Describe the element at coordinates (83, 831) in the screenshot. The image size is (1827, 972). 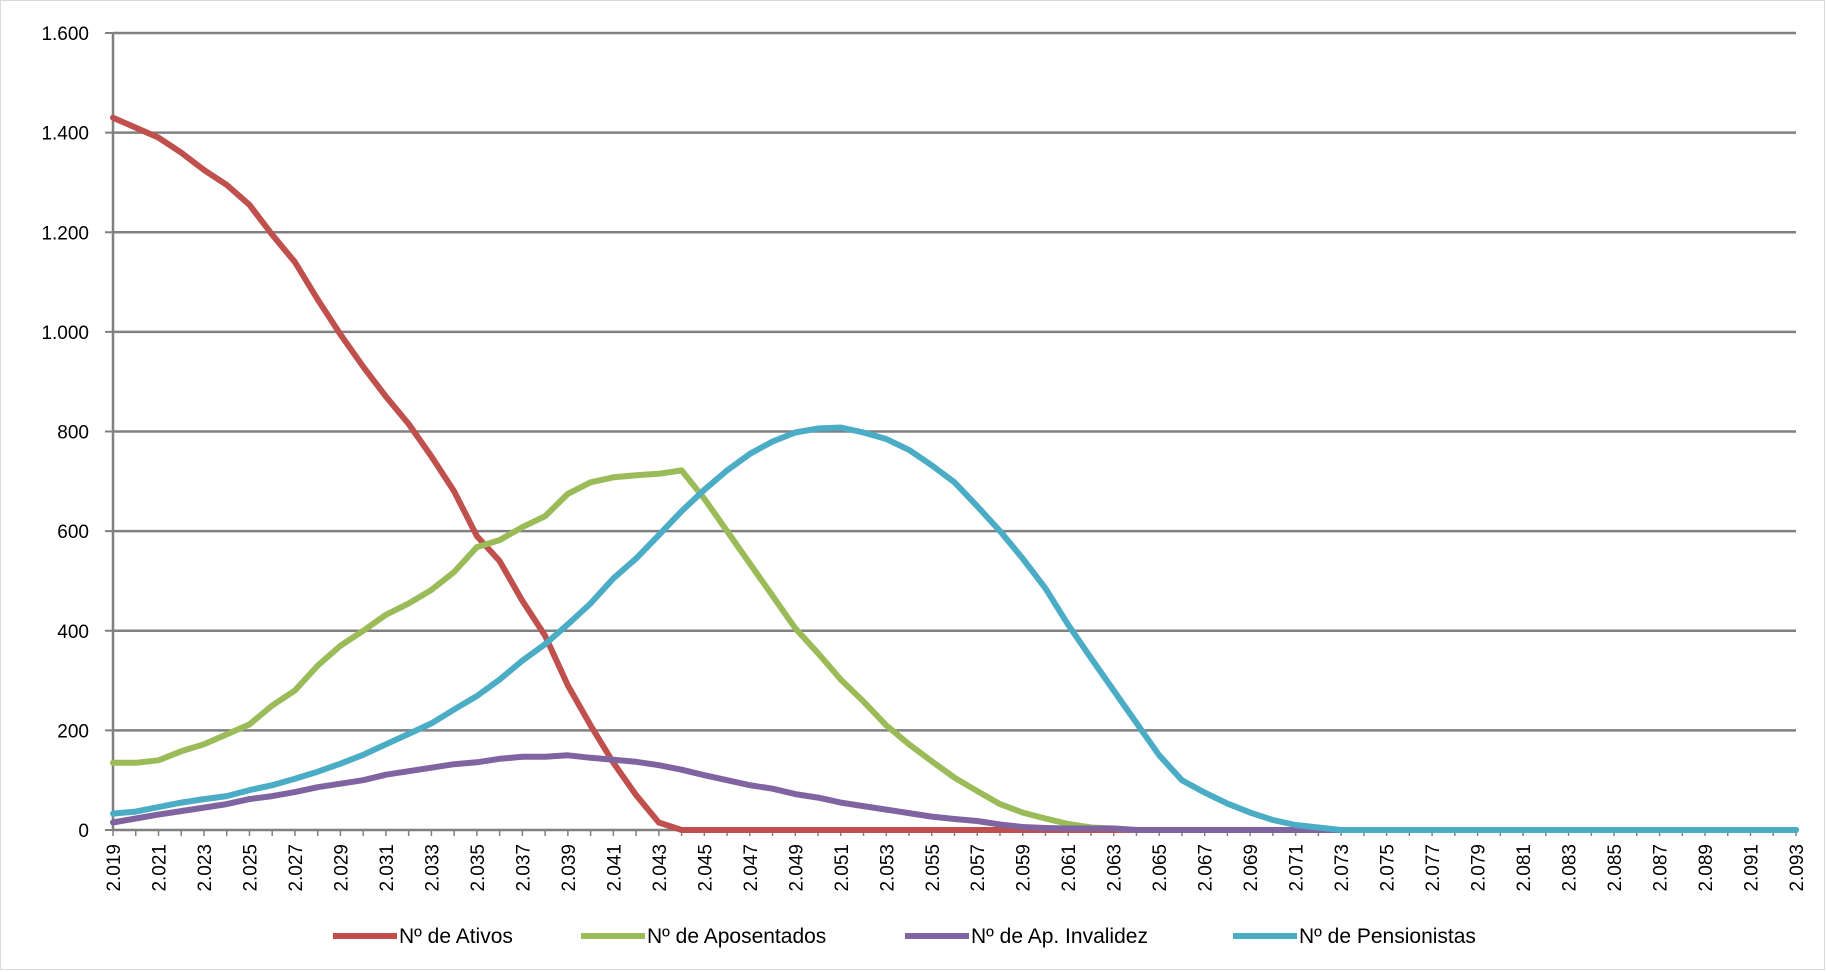
I see `y-tick-label: 0` at that location.